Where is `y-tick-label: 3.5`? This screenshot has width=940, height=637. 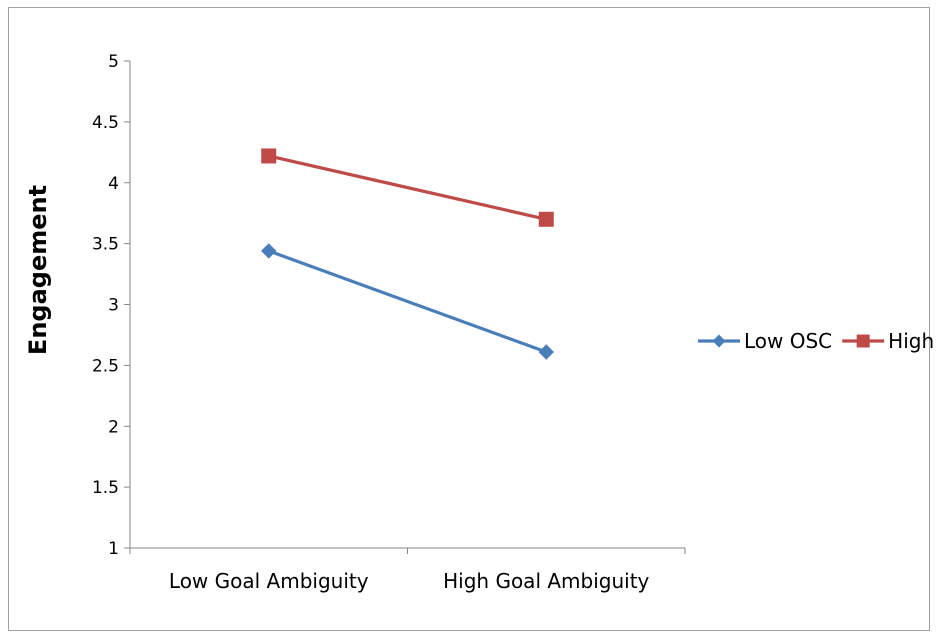 y-tick-label: 3.5 is located at coordinates (105, 245).